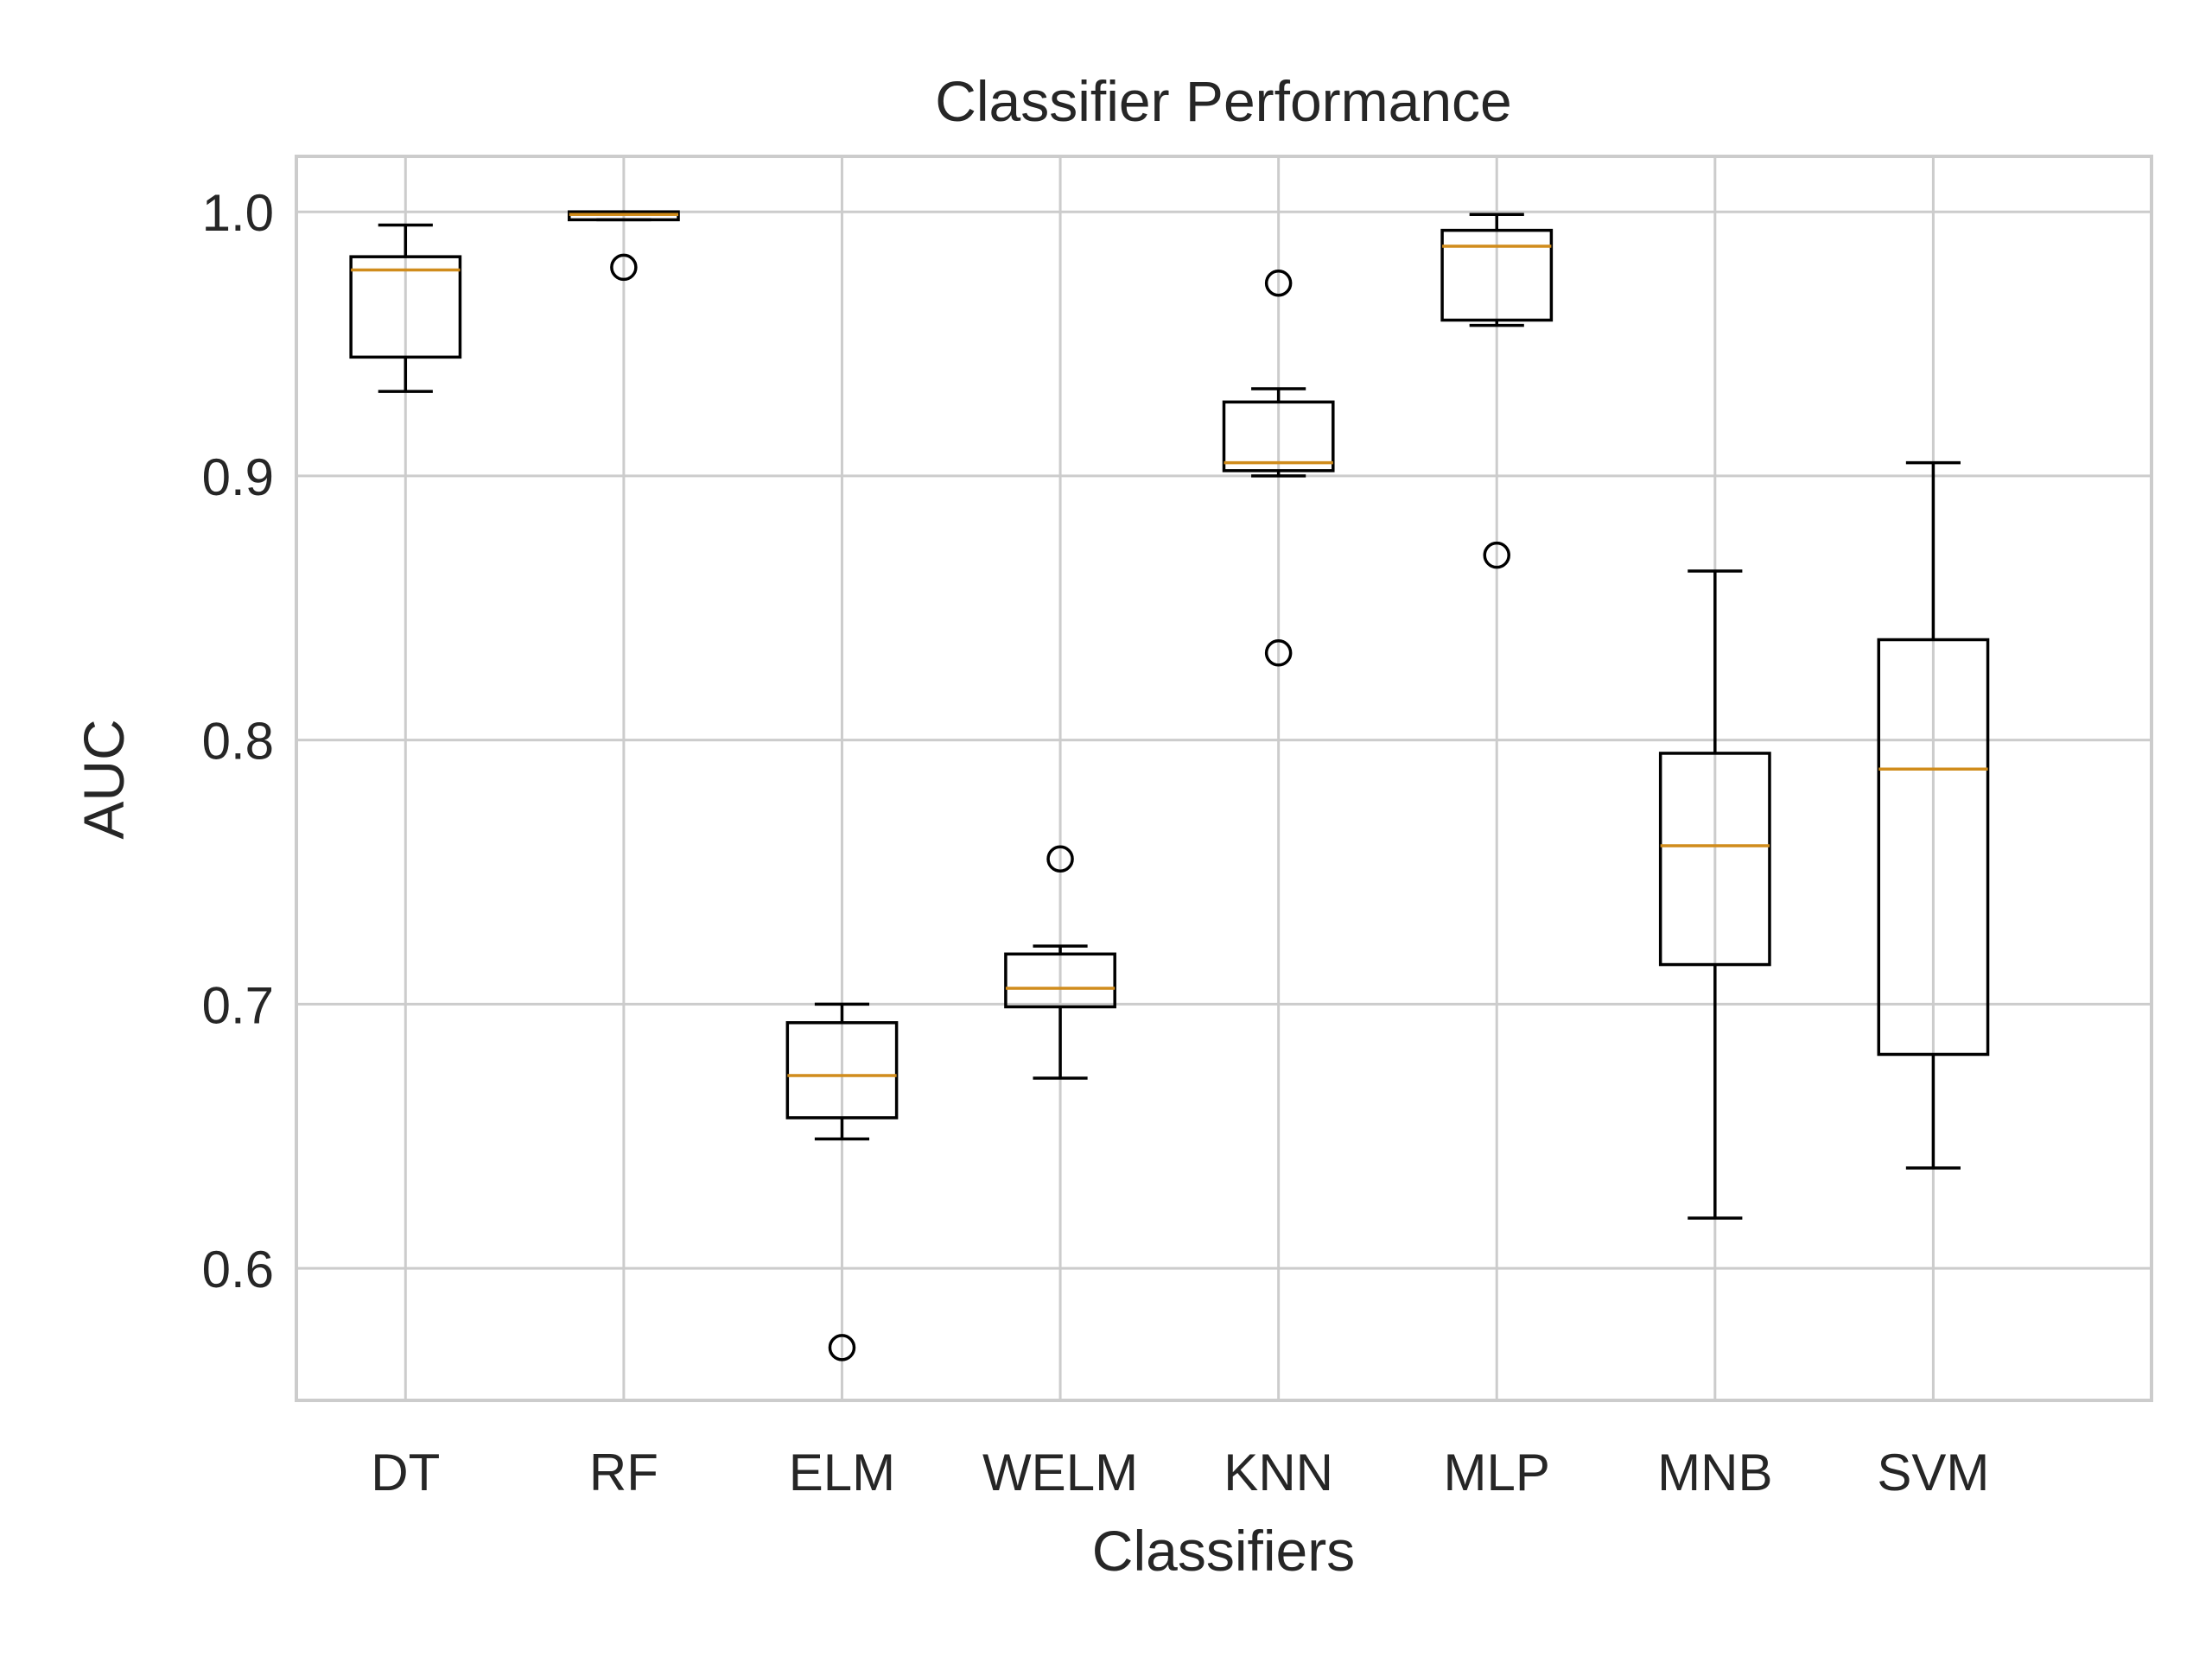  What do you see at coordinates (238, 742) in the screenshot?
I see `y-tick-label: 0.8` at bounding box center [238, 742].